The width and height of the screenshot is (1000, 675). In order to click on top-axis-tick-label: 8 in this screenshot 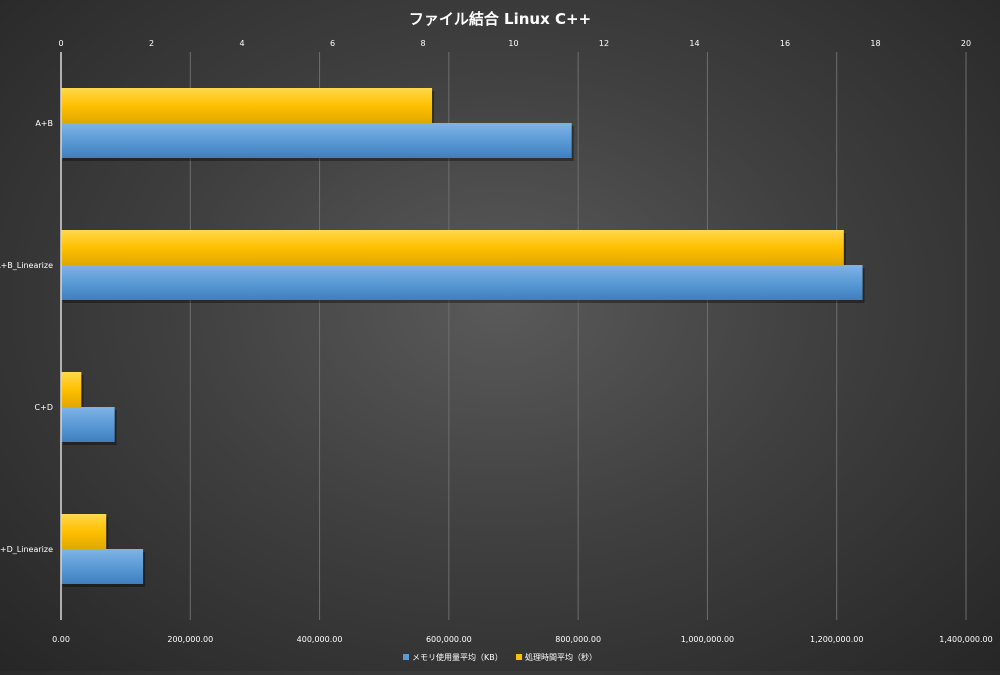, I will do `click(422, 43)`.